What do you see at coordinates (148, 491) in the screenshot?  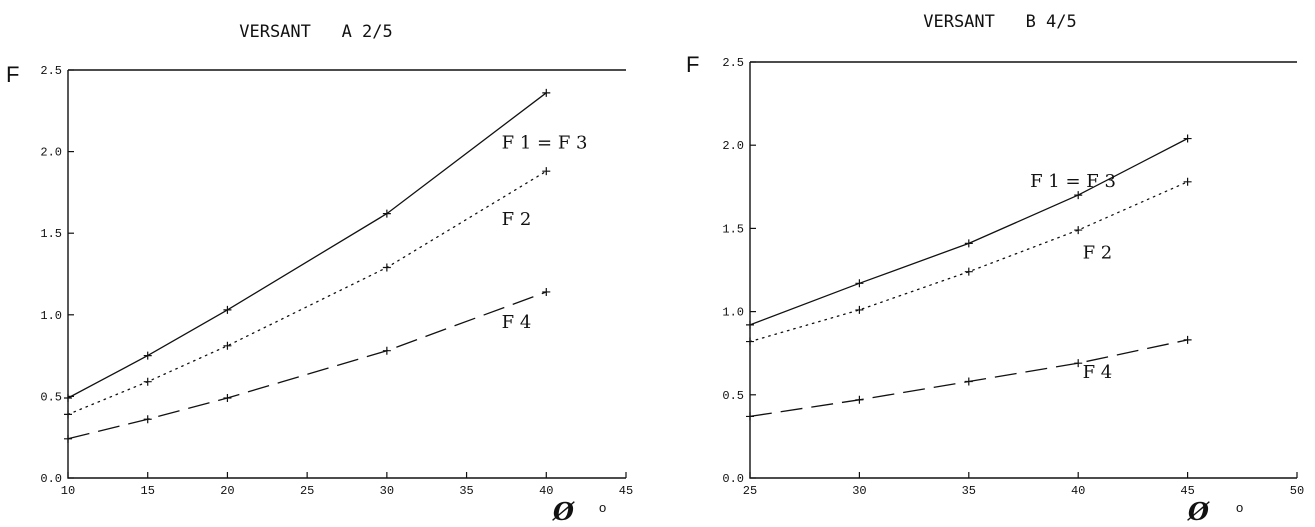 I see `x-tick-label: 15` at bounding box center [148, 491].